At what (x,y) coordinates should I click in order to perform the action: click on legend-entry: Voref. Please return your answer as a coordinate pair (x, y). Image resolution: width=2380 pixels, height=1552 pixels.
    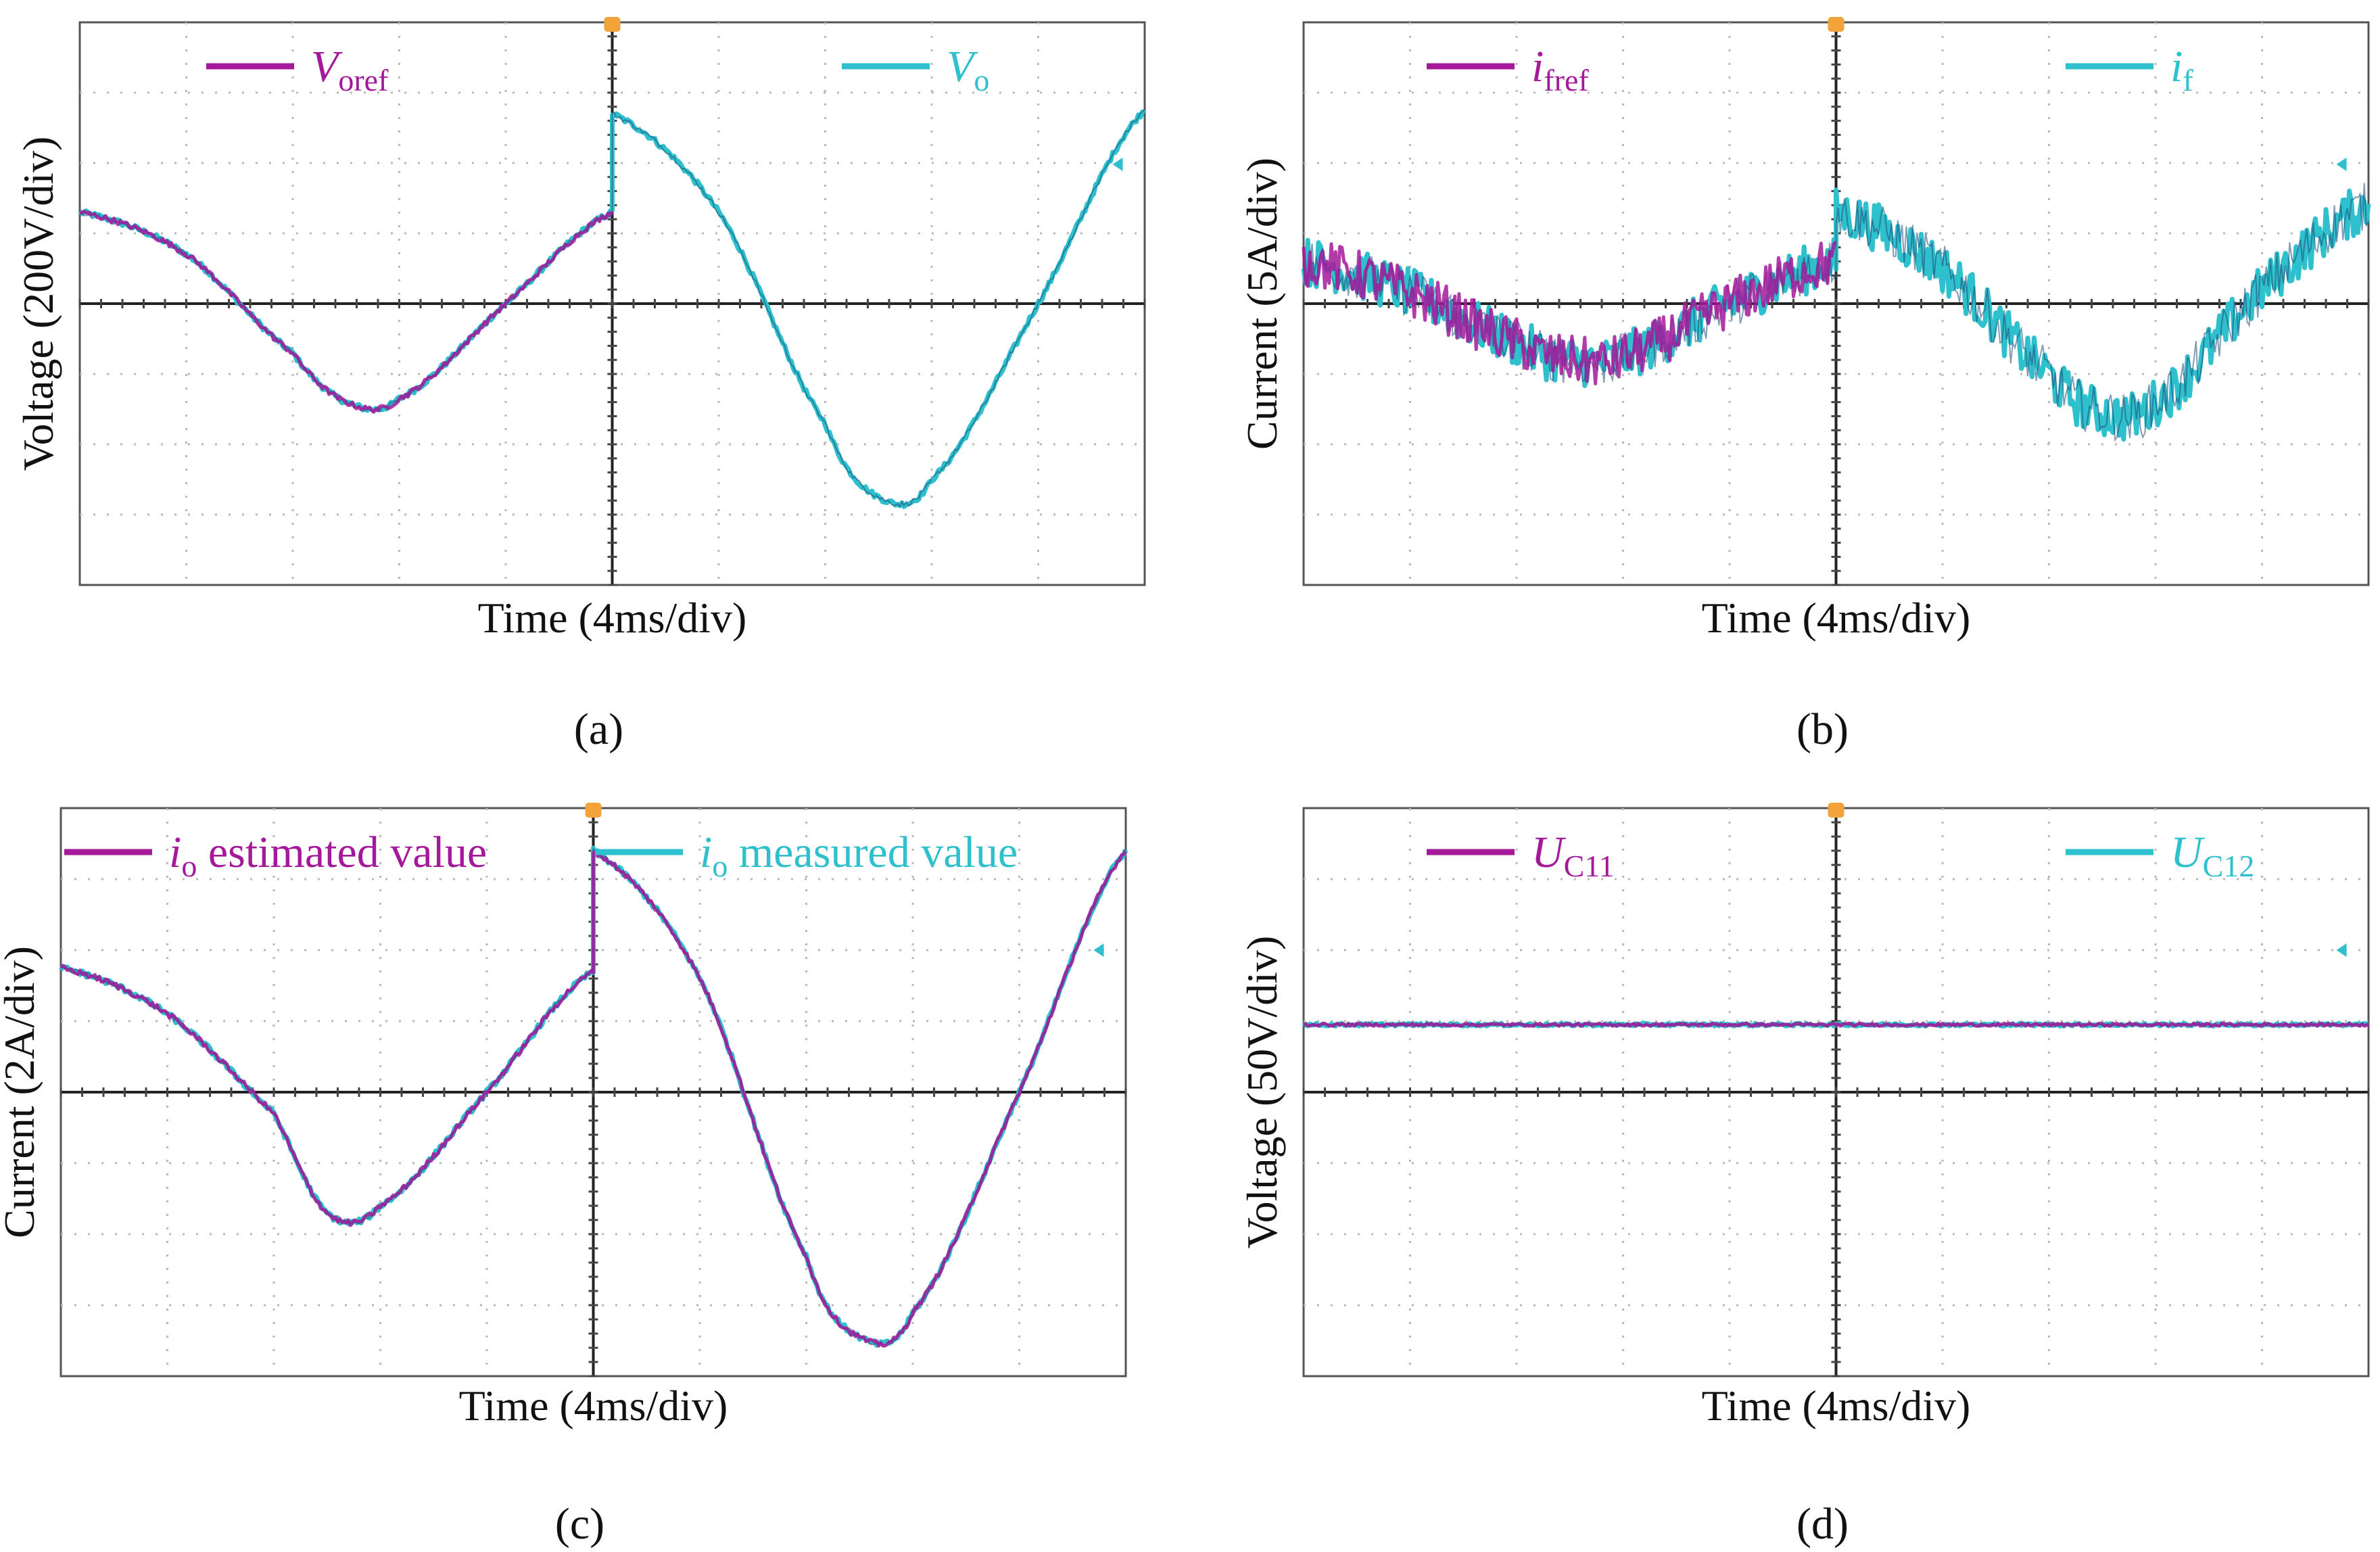
    Looking at the image, I should click on (350, 70).